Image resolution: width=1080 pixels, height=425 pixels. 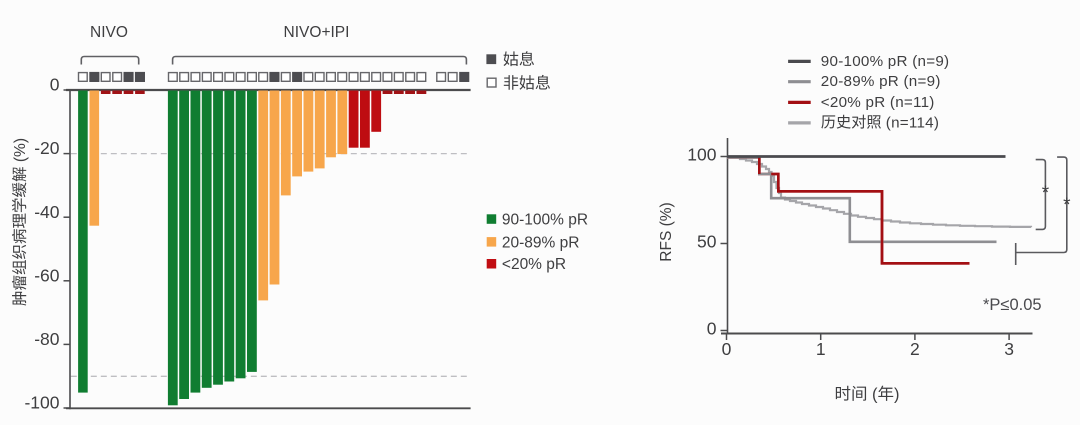 I want to click on svg-text: 20-89% pR, so click(x=541, y=242).